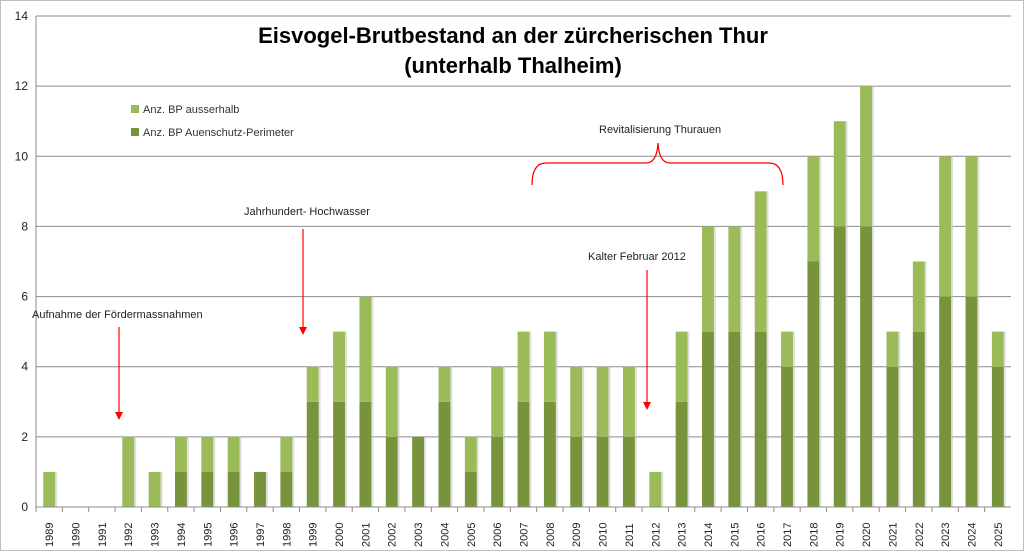  What do you see at coordinates (314, 535) in the screenshot?
I see `x-tick-label: 1999` at bounding box center [314, 535].